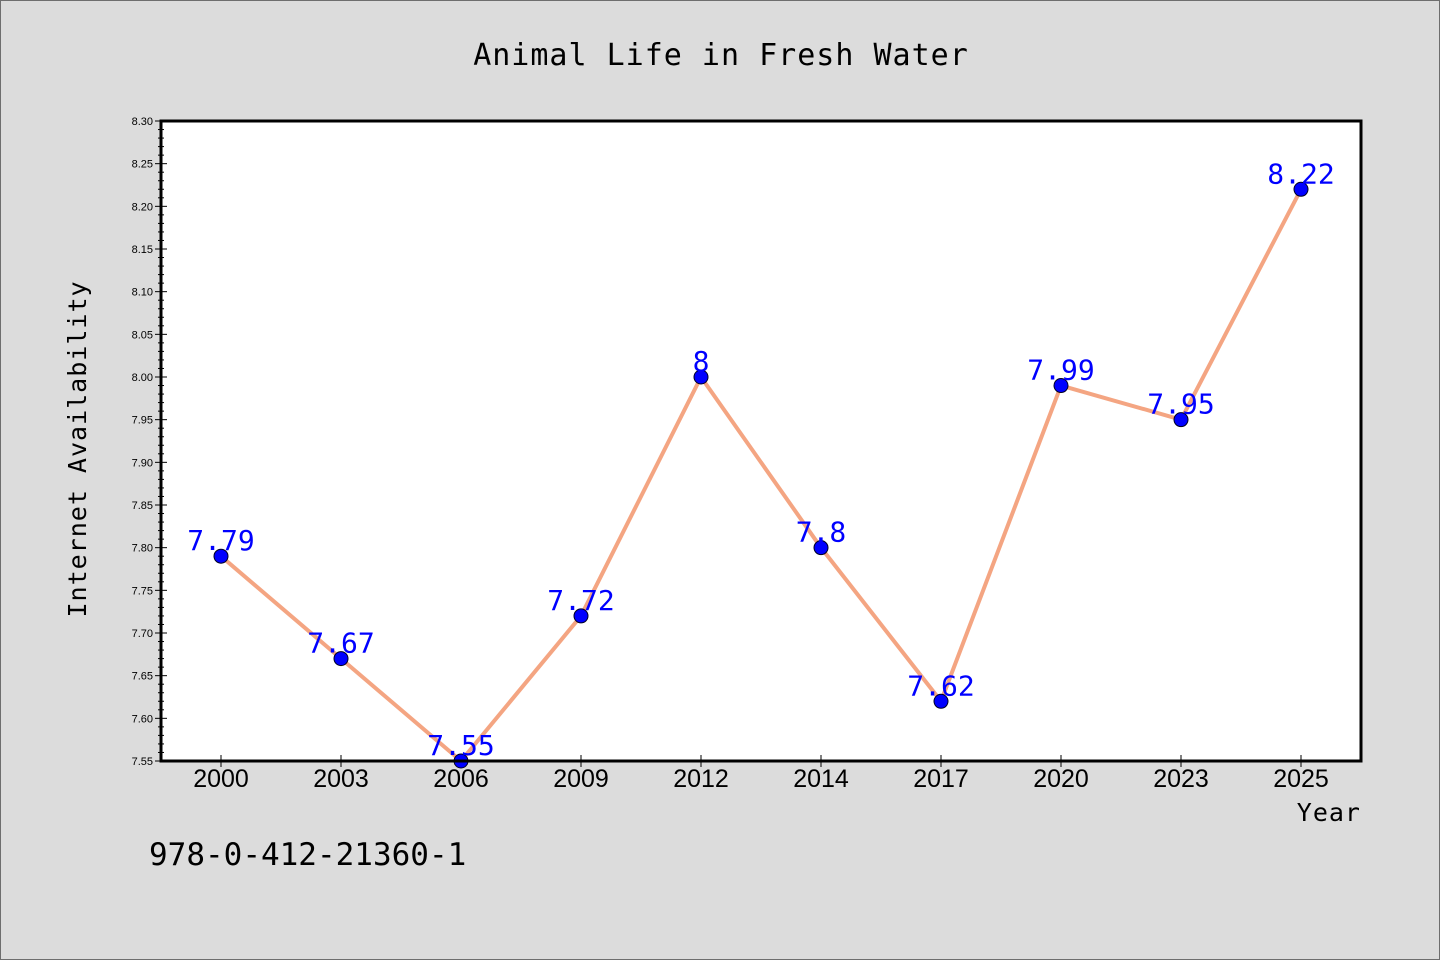 The image size is (1440, 960). I want to click on y-tick-label: 7.80, so click(142, 549).